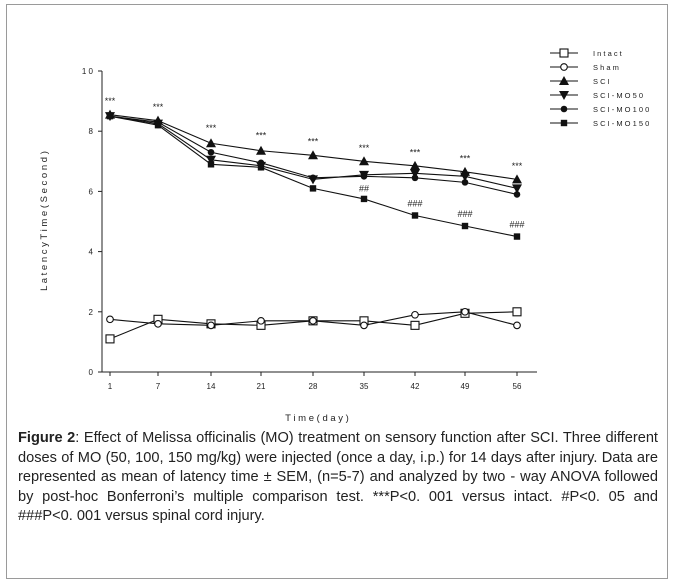  What do you see at coordinates (91, 191) in the screenshot?
I see `y-tick-label: 6` at bounding box center [91, 191].